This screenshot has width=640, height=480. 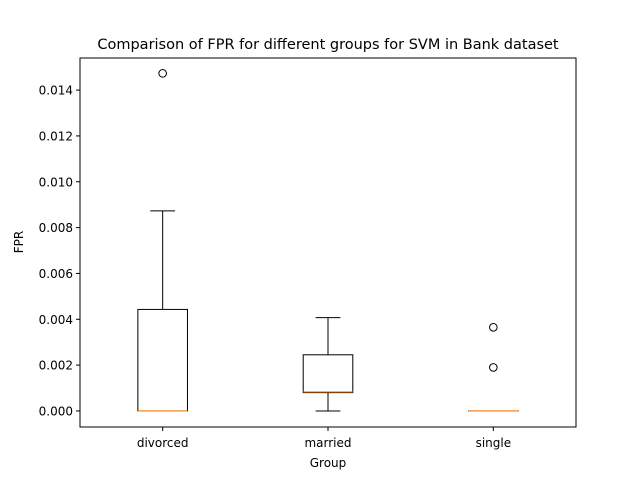 I want to click on y-tick-label: 0.014, so click(x=56, y=91).